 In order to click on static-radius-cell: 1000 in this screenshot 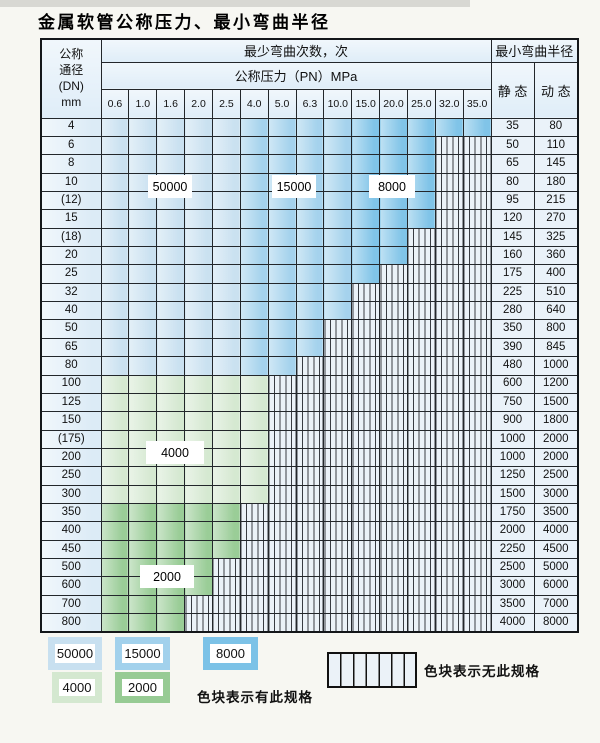, I will do `click(512, 457)`.